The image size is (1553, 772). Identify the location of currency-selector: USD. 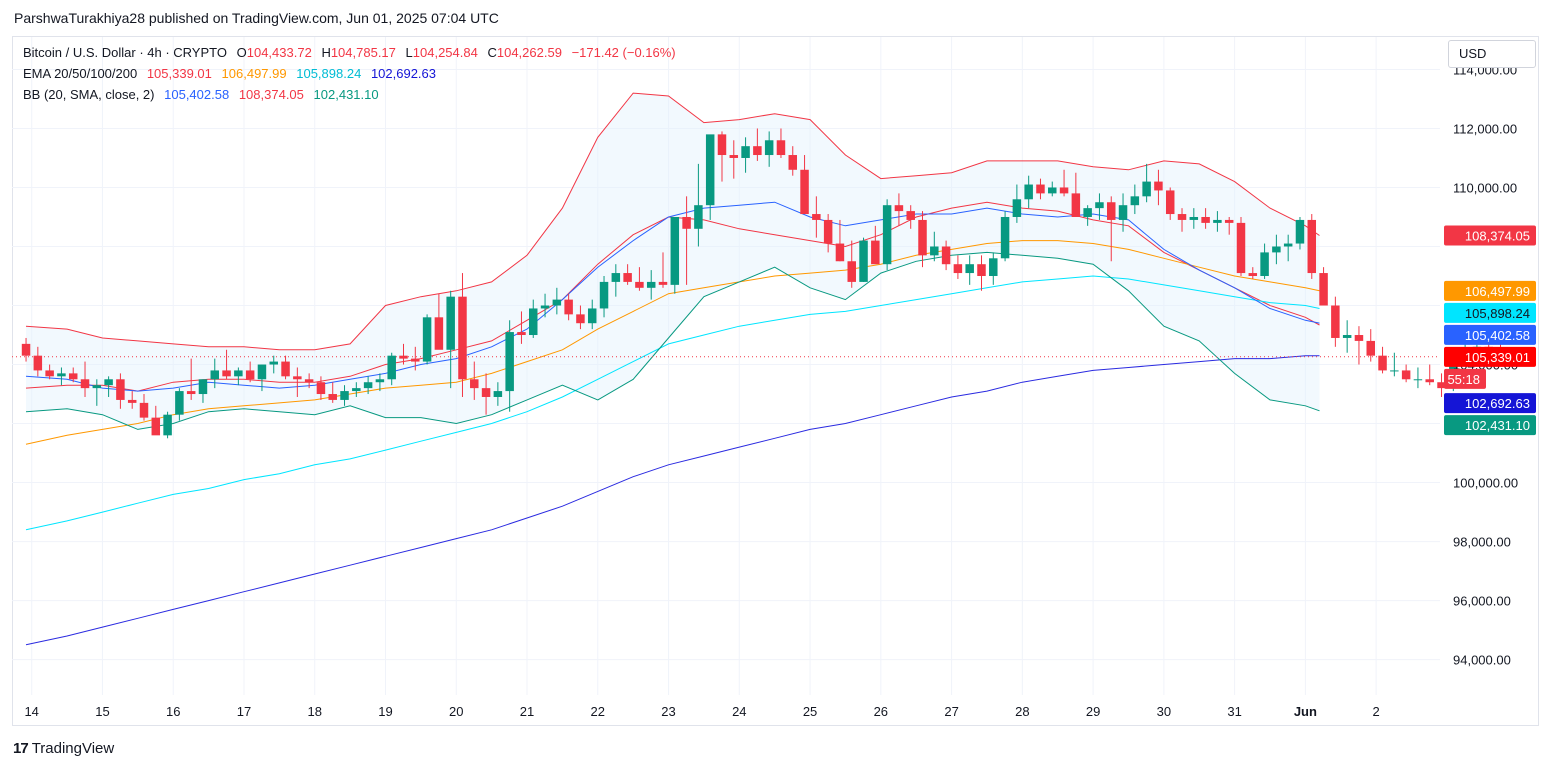
(1492, 54).